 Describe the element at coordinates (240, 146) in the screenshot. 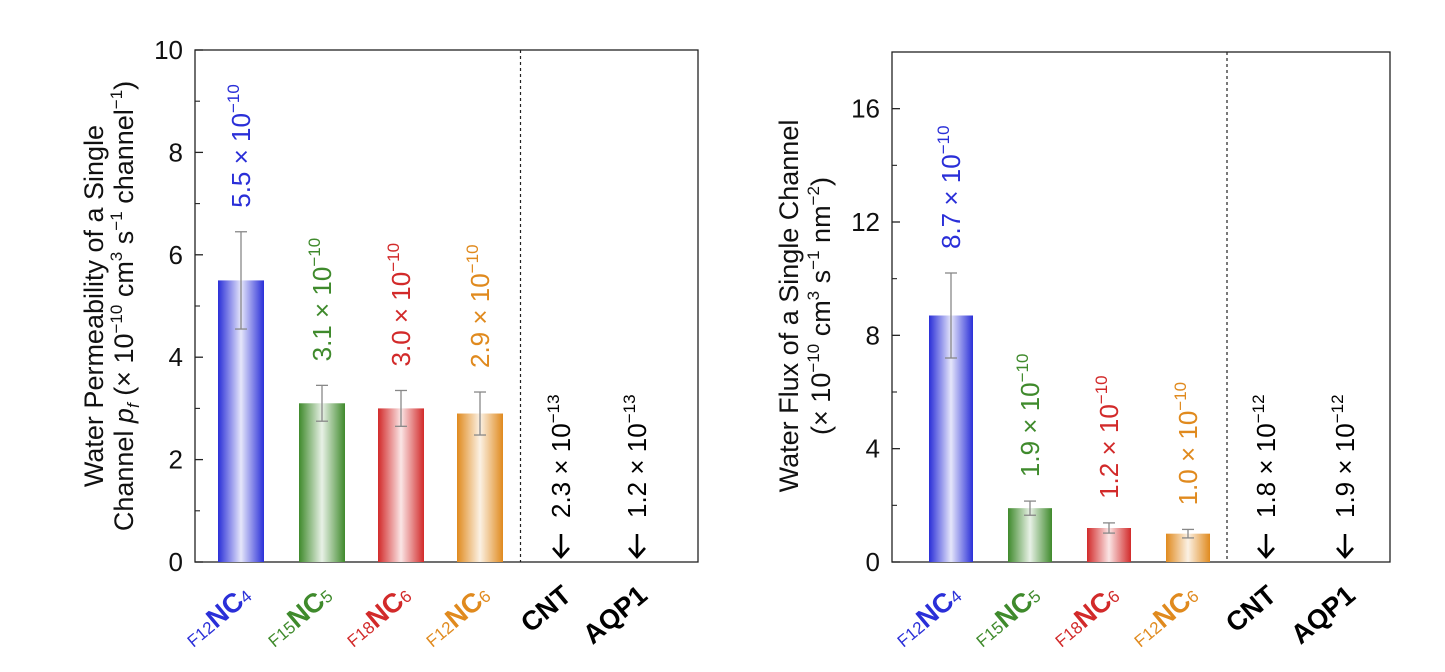

I see `value-label-F12NC4: 5.5 × 10−10` at that location.